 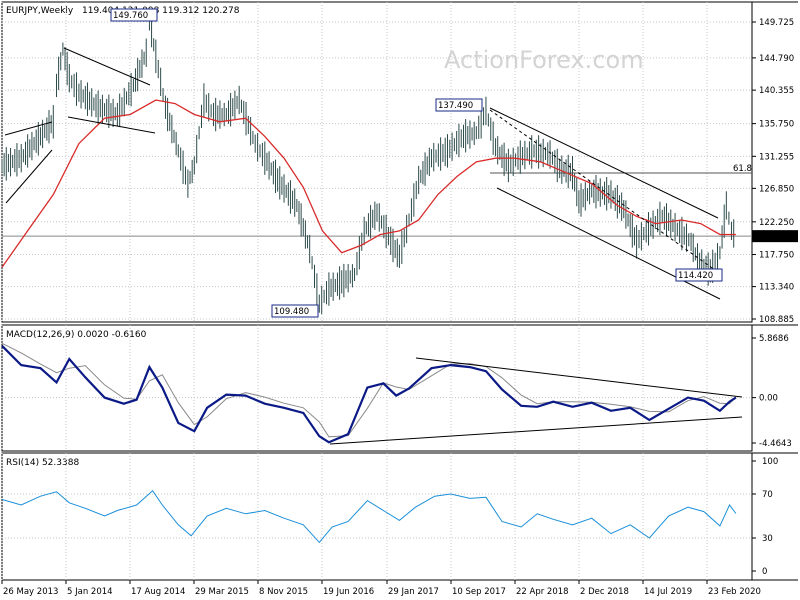 I want to click on date-tick-label: 17 Aug 2014, so click(x=158, y=592).